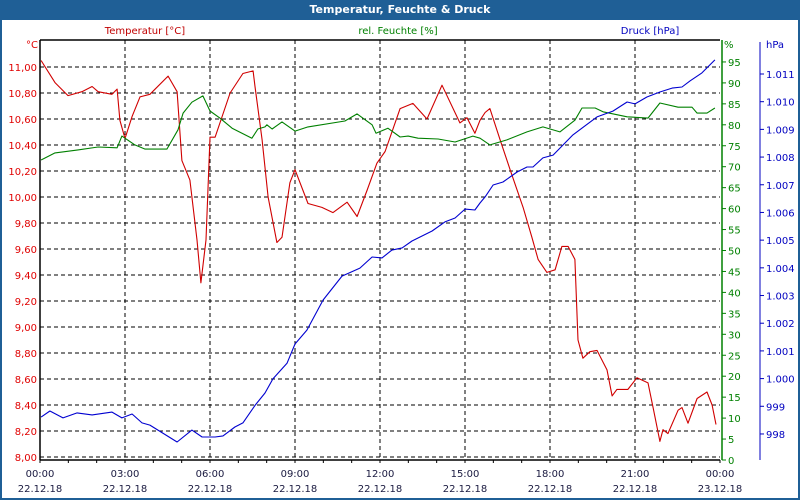 This screenshot has width=800, height=500. Describe the element at coordinates (780, 241) in the screenshot. I see `pressure-tick-label: 1.005` at that location.